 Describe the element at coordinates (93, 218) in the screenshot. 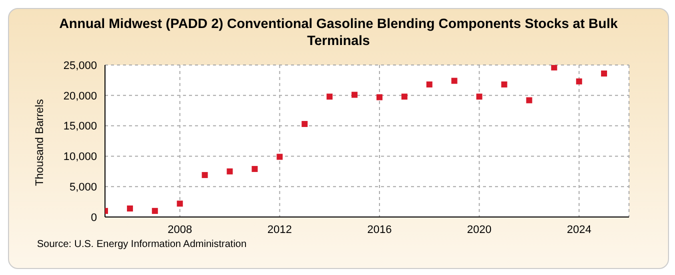

I see `y-tick-label: 0` at that location.